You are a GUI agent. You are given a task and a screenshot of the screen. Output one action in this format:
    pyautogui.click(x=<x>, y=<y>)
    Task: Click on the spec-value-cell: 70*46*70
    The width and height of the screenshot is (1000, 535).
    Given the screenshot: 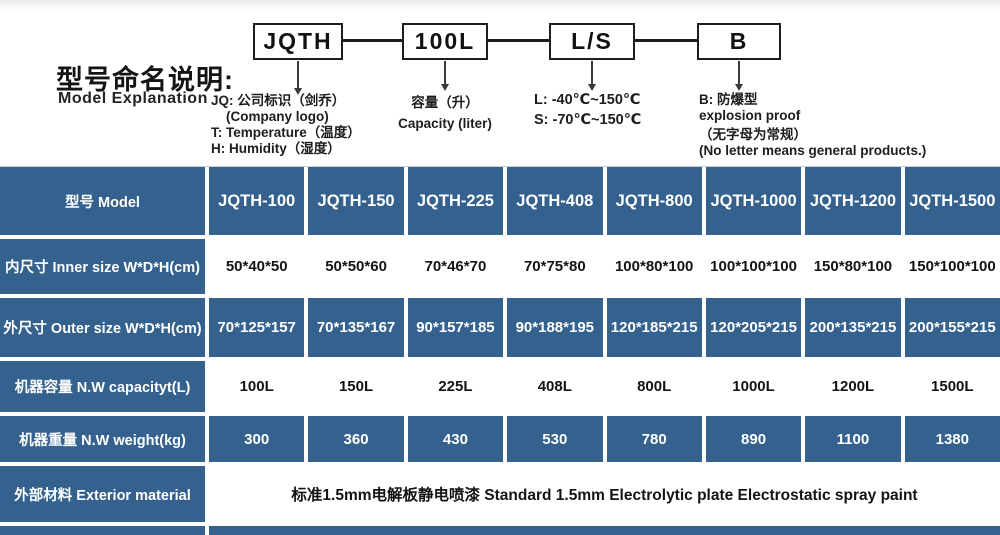 What is the action you would take?
    pyautogui.click(x=455, y=266)
    